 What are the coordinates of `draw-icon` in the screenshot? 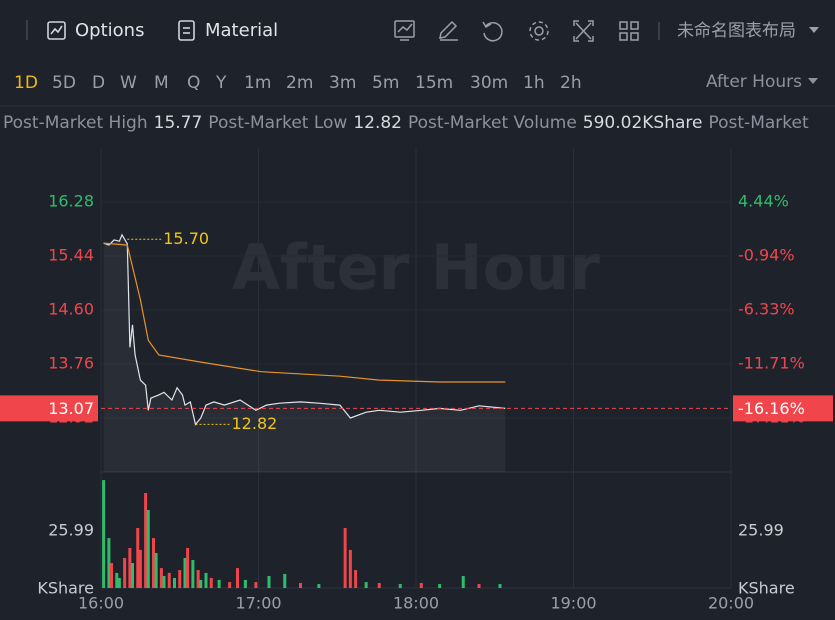 It's located at (448, 30).